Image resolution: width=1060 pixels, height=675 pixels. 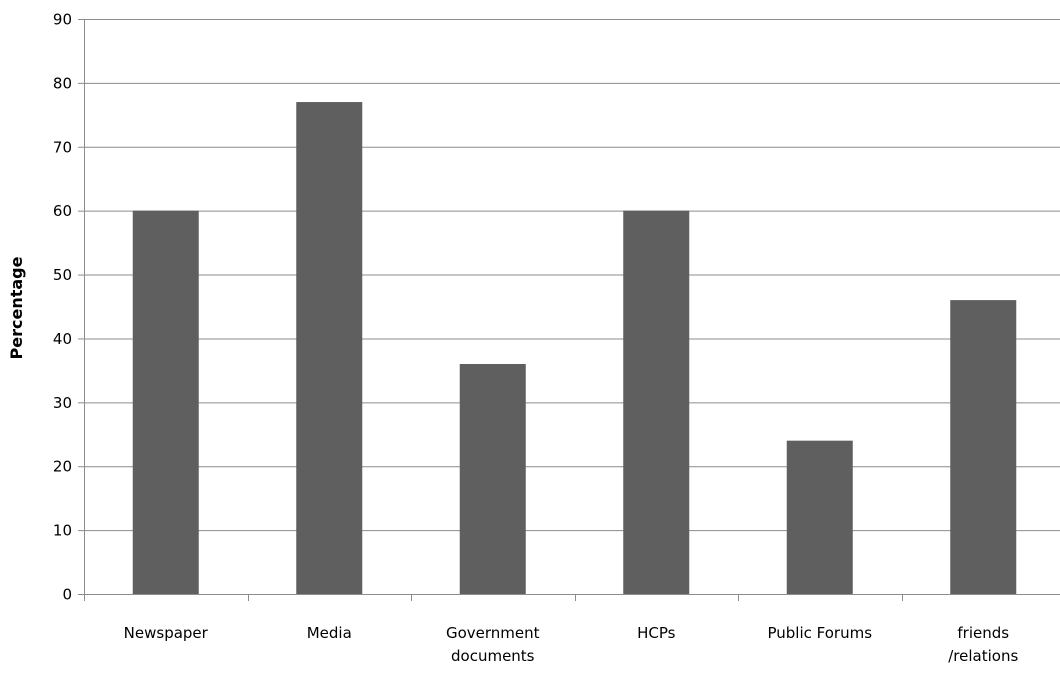 What do you see at coordinates (62, 467) in the screenshot?
I see `y-tick-label: 20` at bounding box center [62, 467].